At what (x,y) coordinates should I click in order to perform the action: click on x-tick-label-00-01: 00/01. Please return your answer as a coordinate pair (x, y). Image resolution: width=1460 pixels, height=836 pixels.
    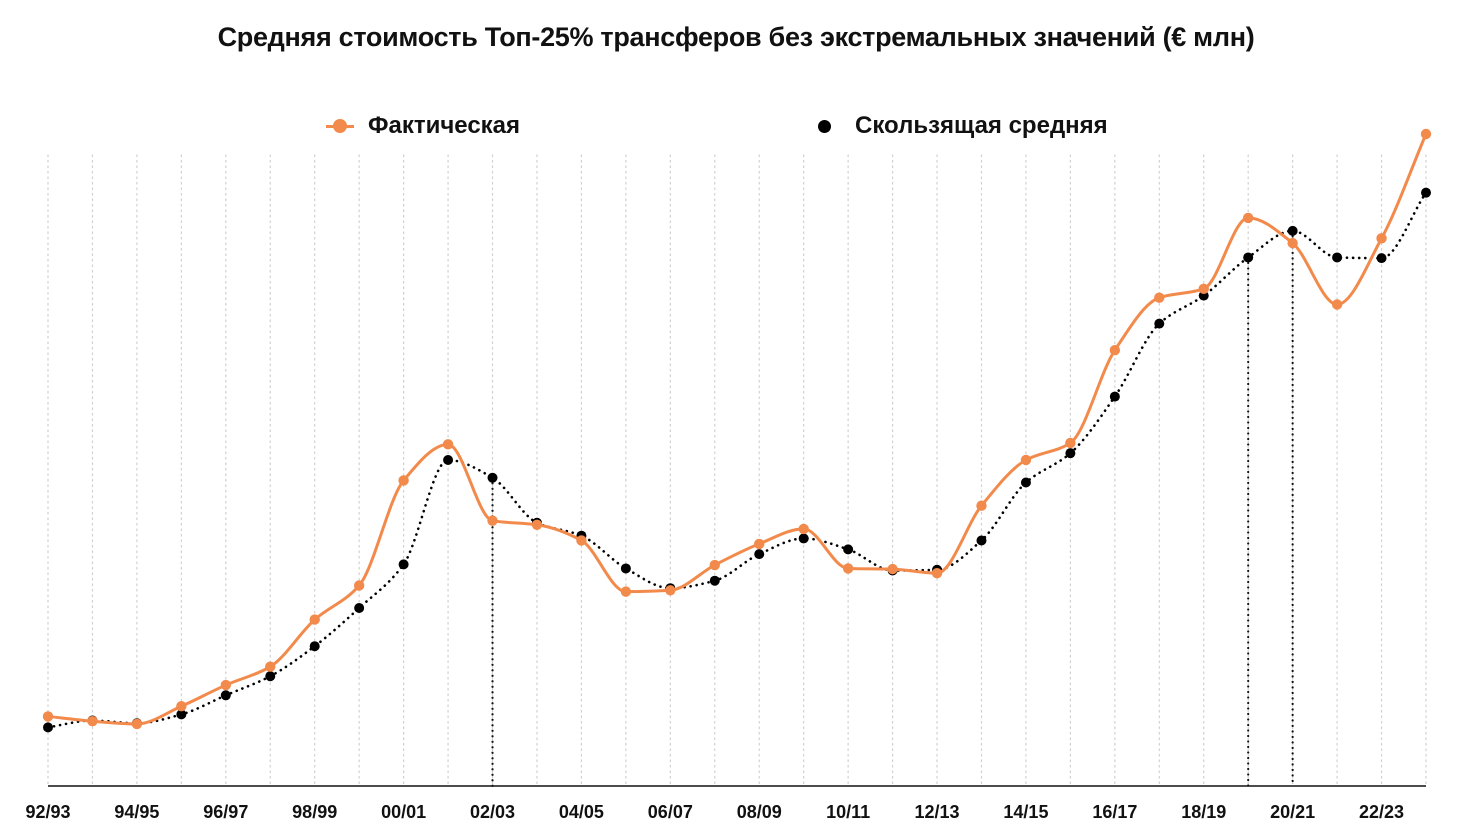
    Looking at the image, I should click on (403, 812).